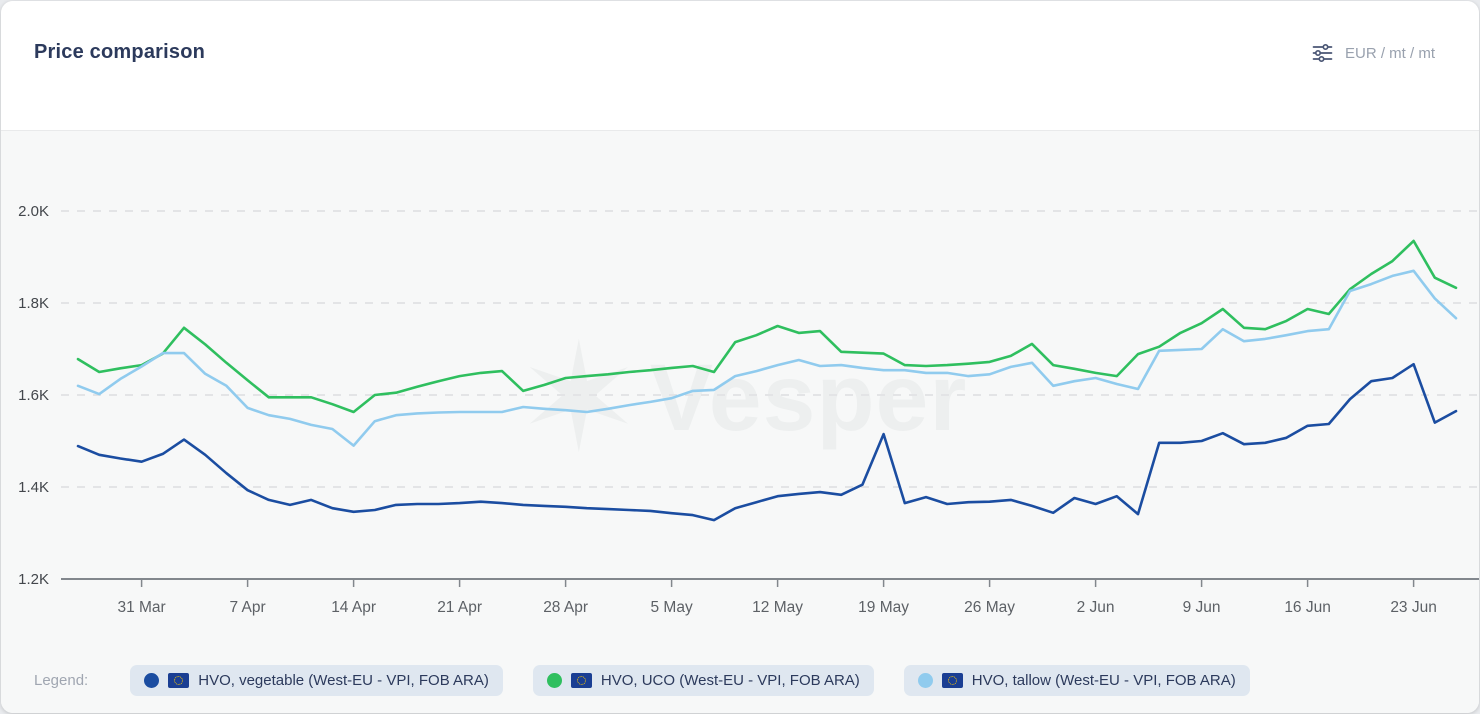  I want to click on x-axis-label: 9 Jun, so click(1202, 607).